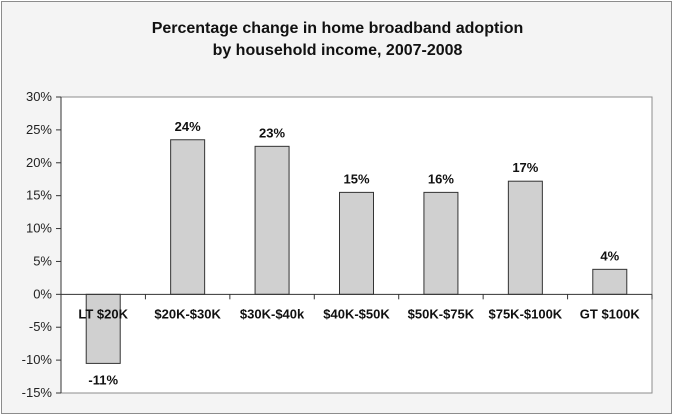  What do you see at coordinates (337, 50) in the screenshot?
I see `chart-title-line-2: by household income, 2007-2008` at bounding box center [337, 50].